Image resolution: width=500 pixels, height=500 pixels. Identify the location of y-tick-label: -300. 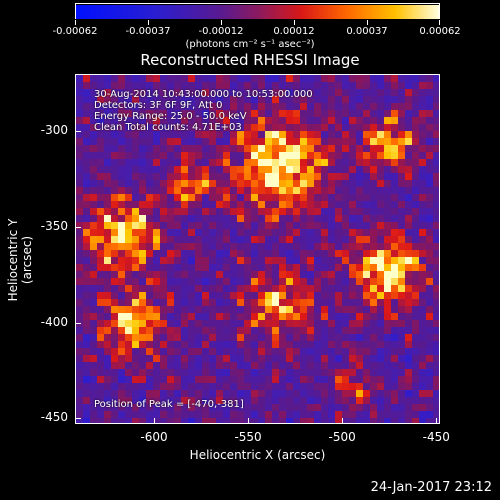
(54, 130).